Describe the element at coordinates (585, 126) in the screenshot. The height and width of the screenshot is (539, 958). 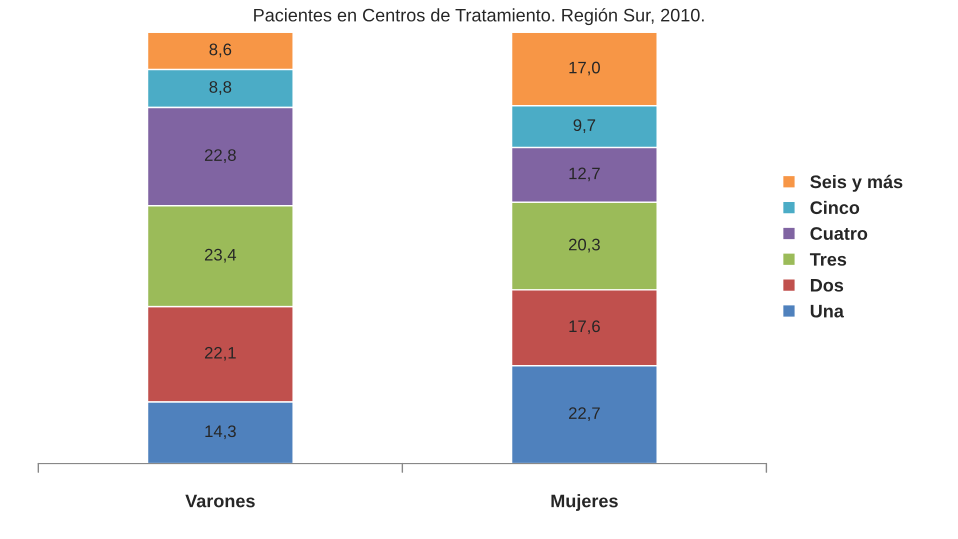
I see `data-label: 9,7` at that location.